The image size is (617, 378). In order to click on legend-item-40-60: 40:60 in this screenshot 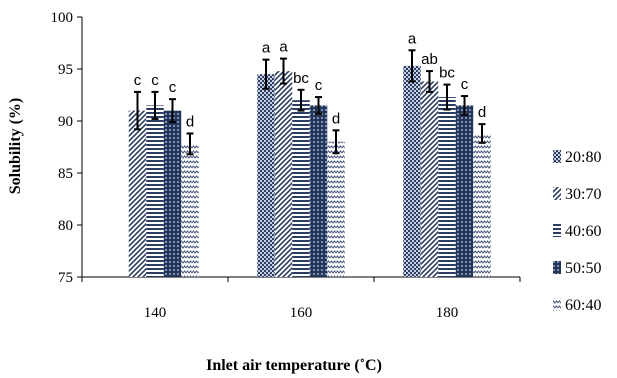, I will do `click(577, 231)`.